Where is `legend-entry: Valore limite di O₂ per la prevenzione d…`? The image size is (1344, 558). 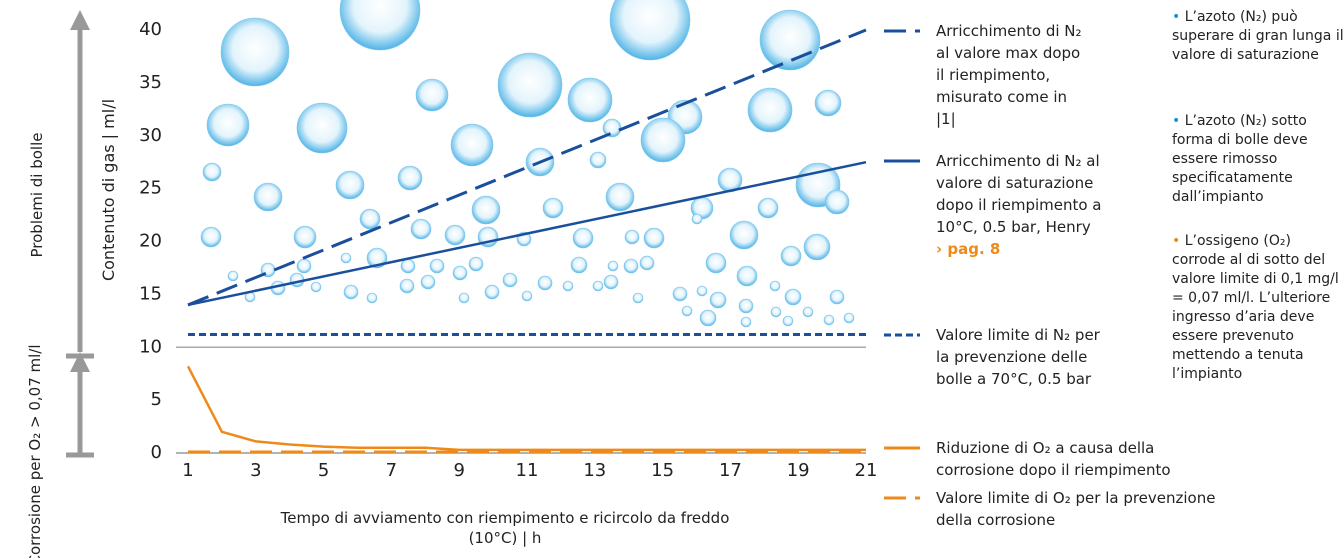
legend-entry: Valore limite di O₂ per la prevenzione d… is located at coordinates (1081, 509).